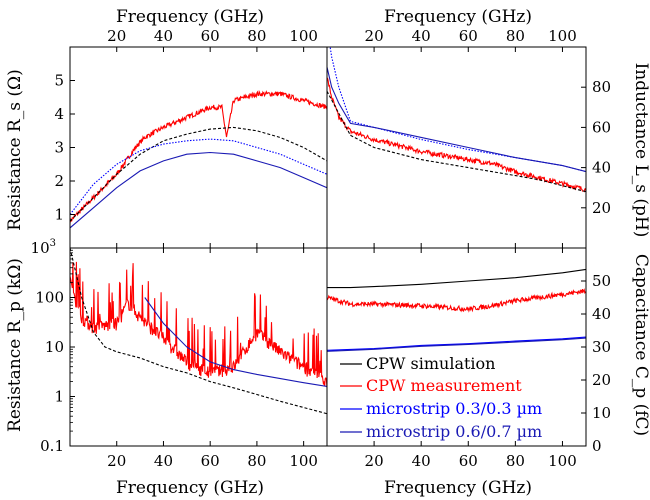 This screenshot has width=650, height=500. Describe the element at coordinates (52, 446) in the screenshot. I see `y-tick-label: 0.1` at that location.